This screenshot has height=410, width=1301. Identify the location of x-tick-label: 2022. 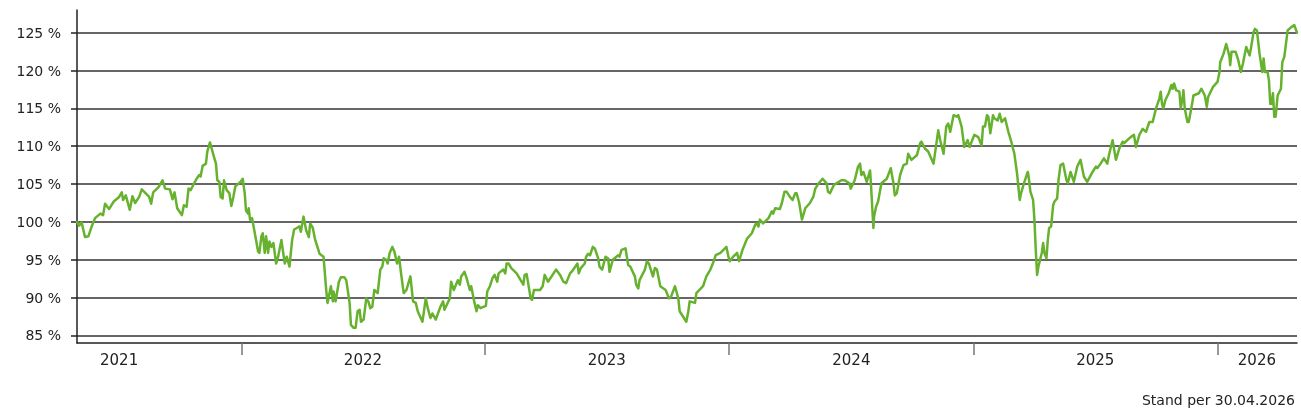
(363, 359).